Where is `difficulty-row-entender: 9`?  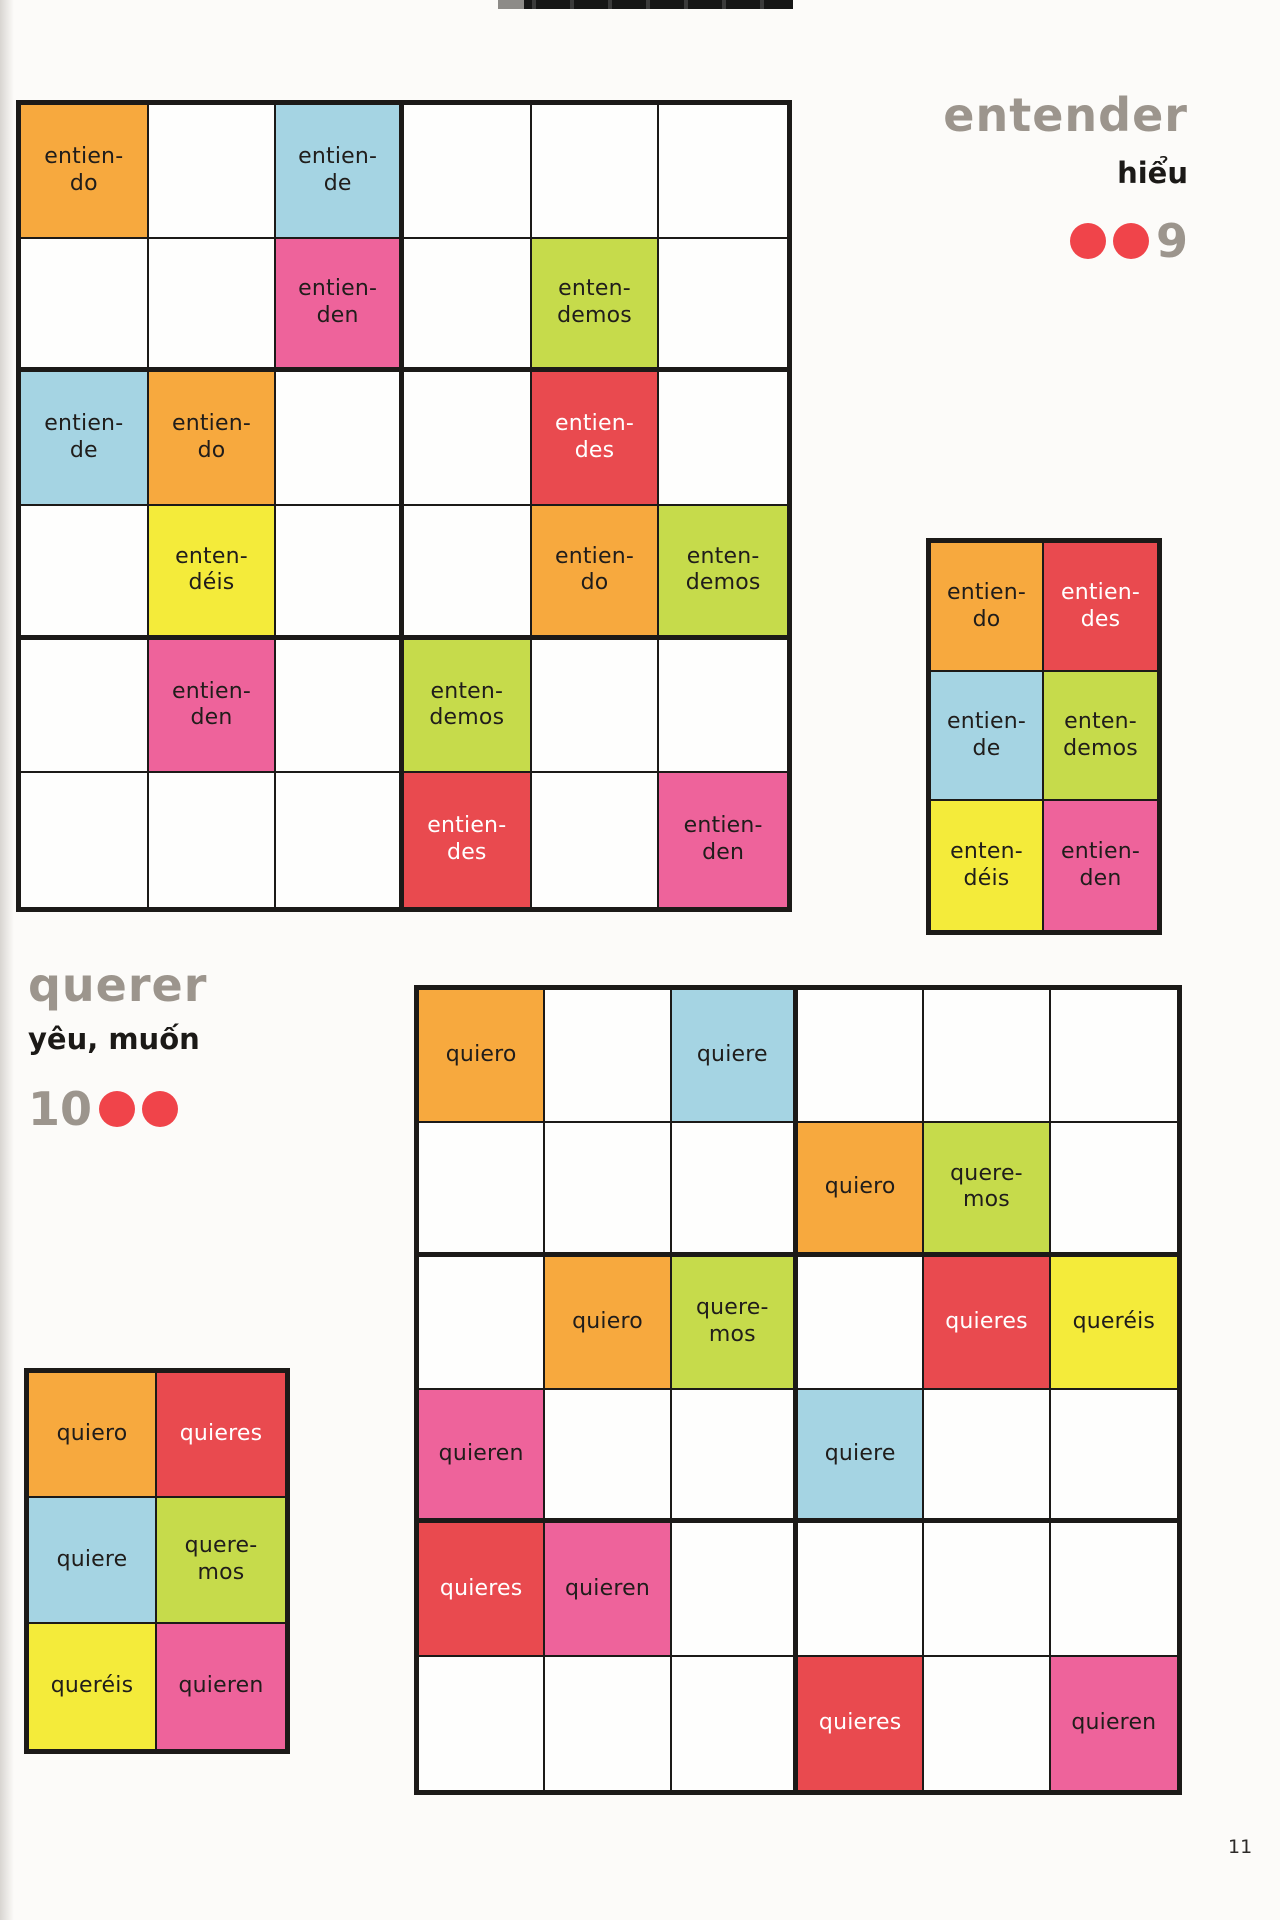
difficulty-row-entender: 9 is located at coordinates (1128, 241).